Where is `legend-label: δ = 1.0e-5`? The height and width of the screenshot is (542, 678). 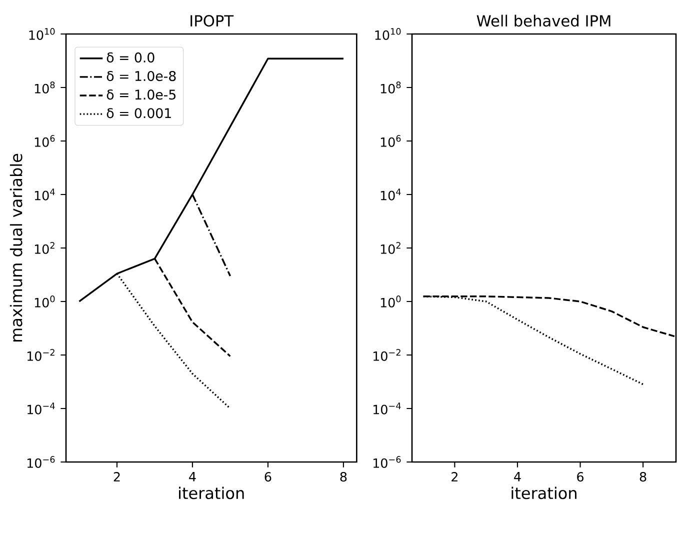 legend-label: δ = 1.0e-5 is located at coordinates (141, 95).